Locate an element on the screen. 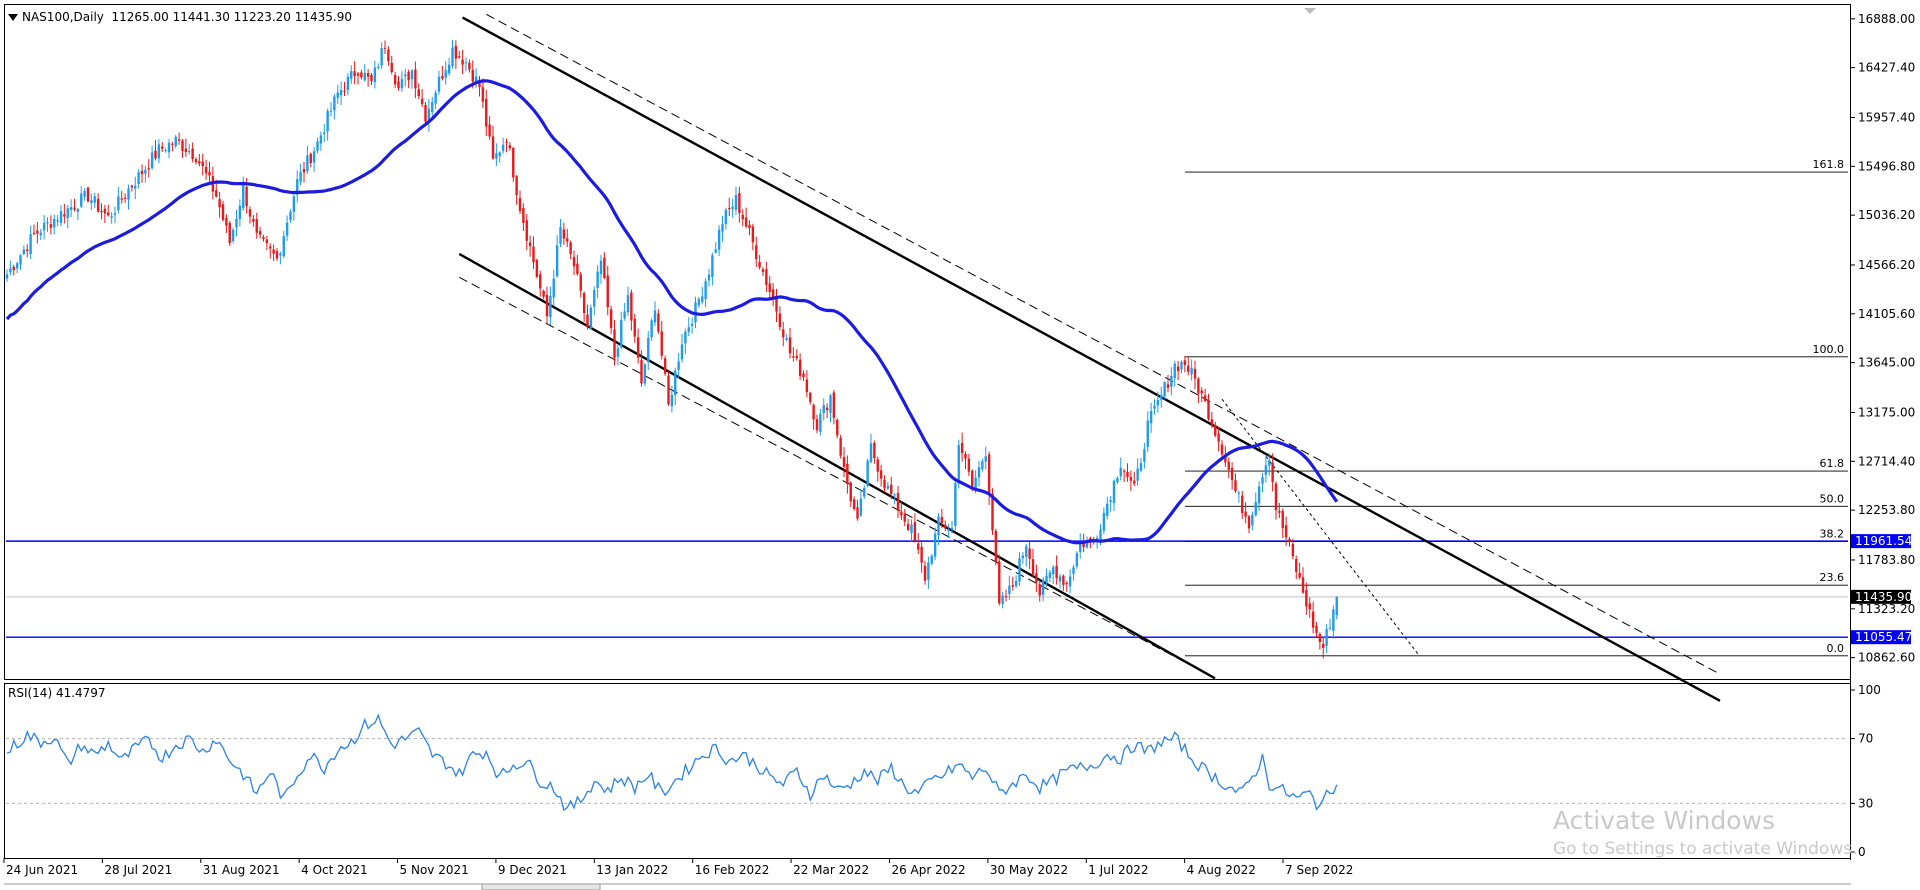  rsi-tick-label: 0 is located at coordinates (1862, 852).